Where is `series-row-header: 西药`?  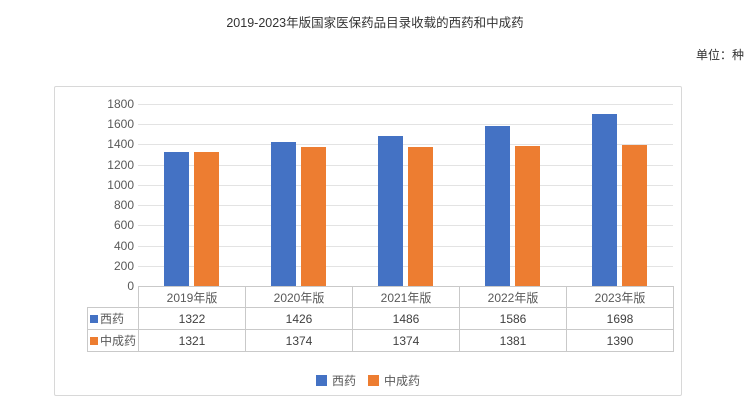 series-row-header: 西药 is located at coordinates (113, 318).